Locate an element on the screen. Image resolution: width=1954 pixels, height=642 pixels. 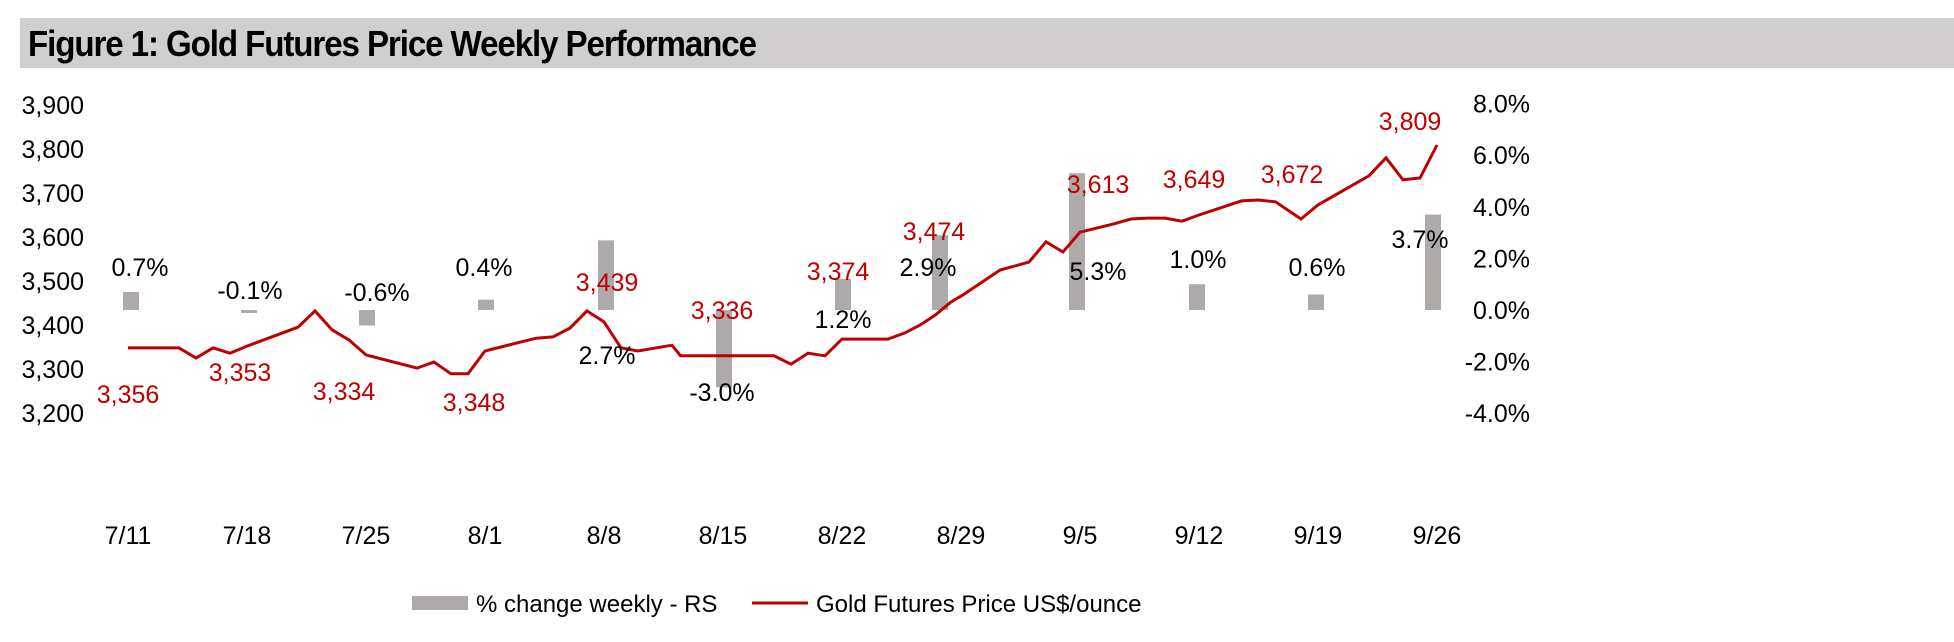
bar-data-label: 1.2% is located at coordinates (843, 320).